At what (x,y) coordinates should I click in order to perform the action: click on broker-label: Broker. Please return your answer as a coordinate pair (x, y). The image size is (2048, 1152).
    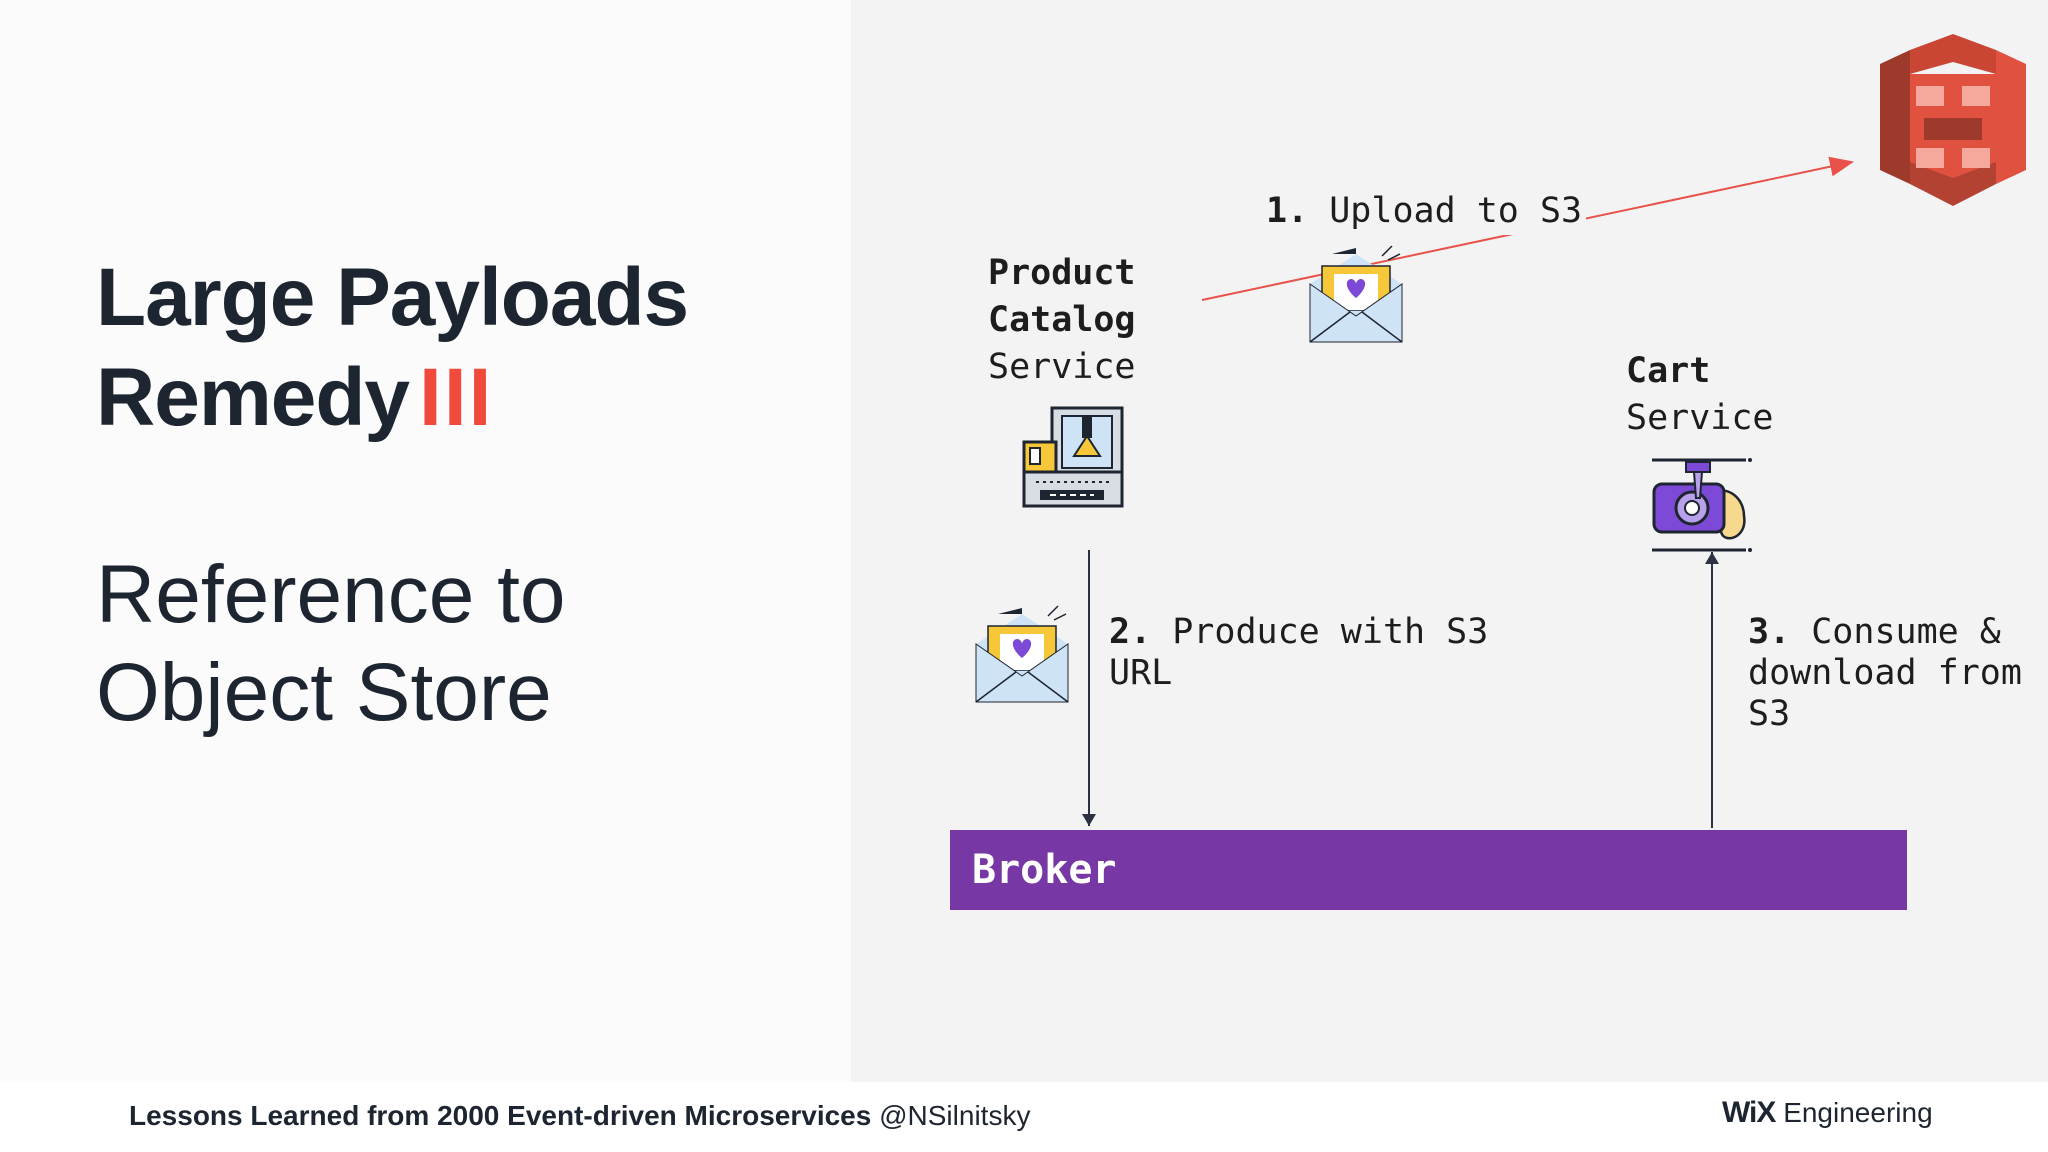
    Looking at the image, I should click on (1044, 870).